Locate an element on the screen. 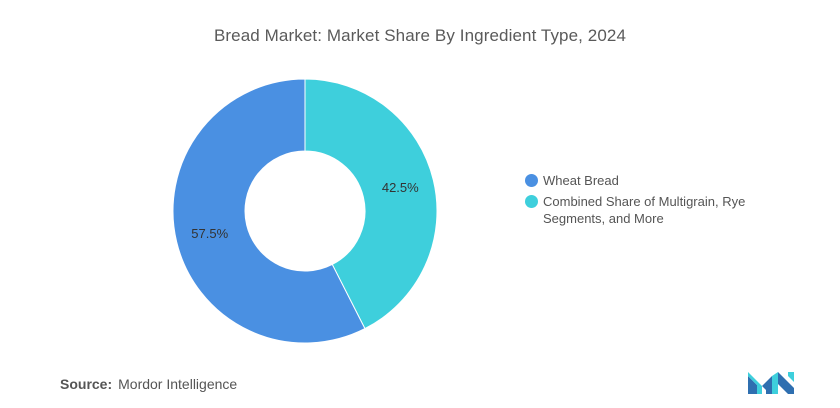  mordor-intelligence-logo-icon is located at coordinates (771, 383).